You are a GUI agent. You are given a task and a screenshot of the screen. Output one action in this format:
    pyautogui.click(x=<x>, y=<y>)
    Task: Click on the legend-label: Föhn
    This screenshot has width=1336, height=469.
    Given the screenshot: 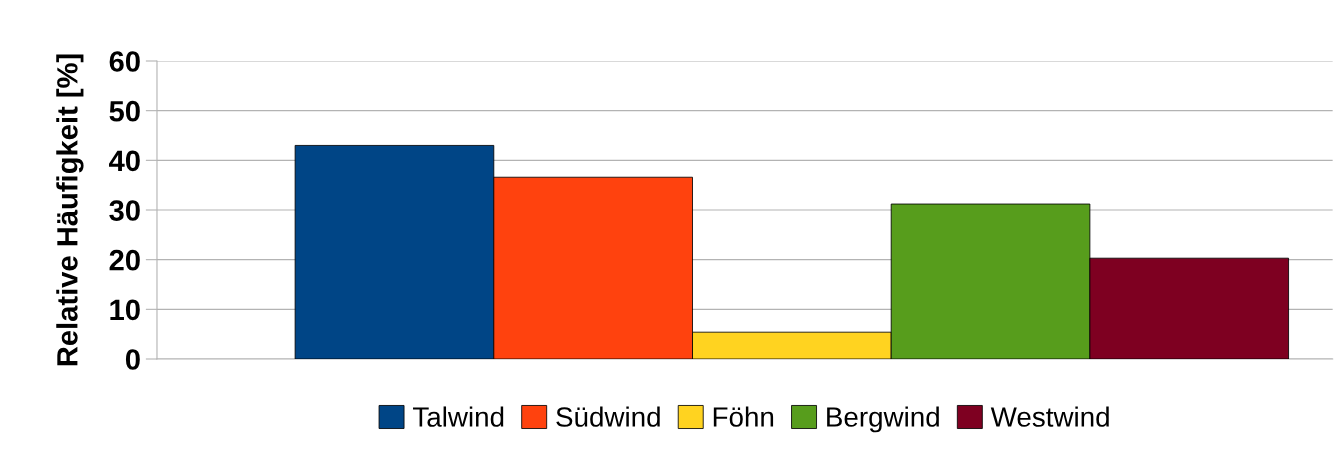 What is the action you would take?
    pyautogui.click(x=743, y=416)
    